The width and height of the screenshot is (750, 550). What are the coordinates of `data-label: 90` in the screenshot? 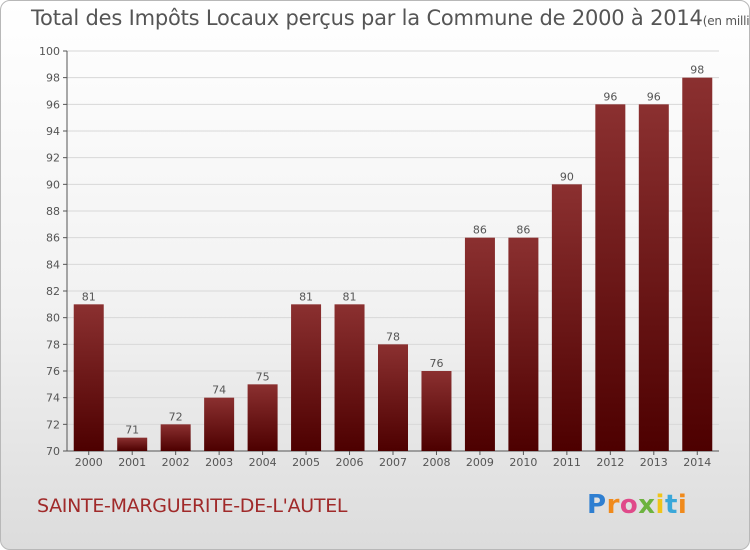 It's located at (567, 176).